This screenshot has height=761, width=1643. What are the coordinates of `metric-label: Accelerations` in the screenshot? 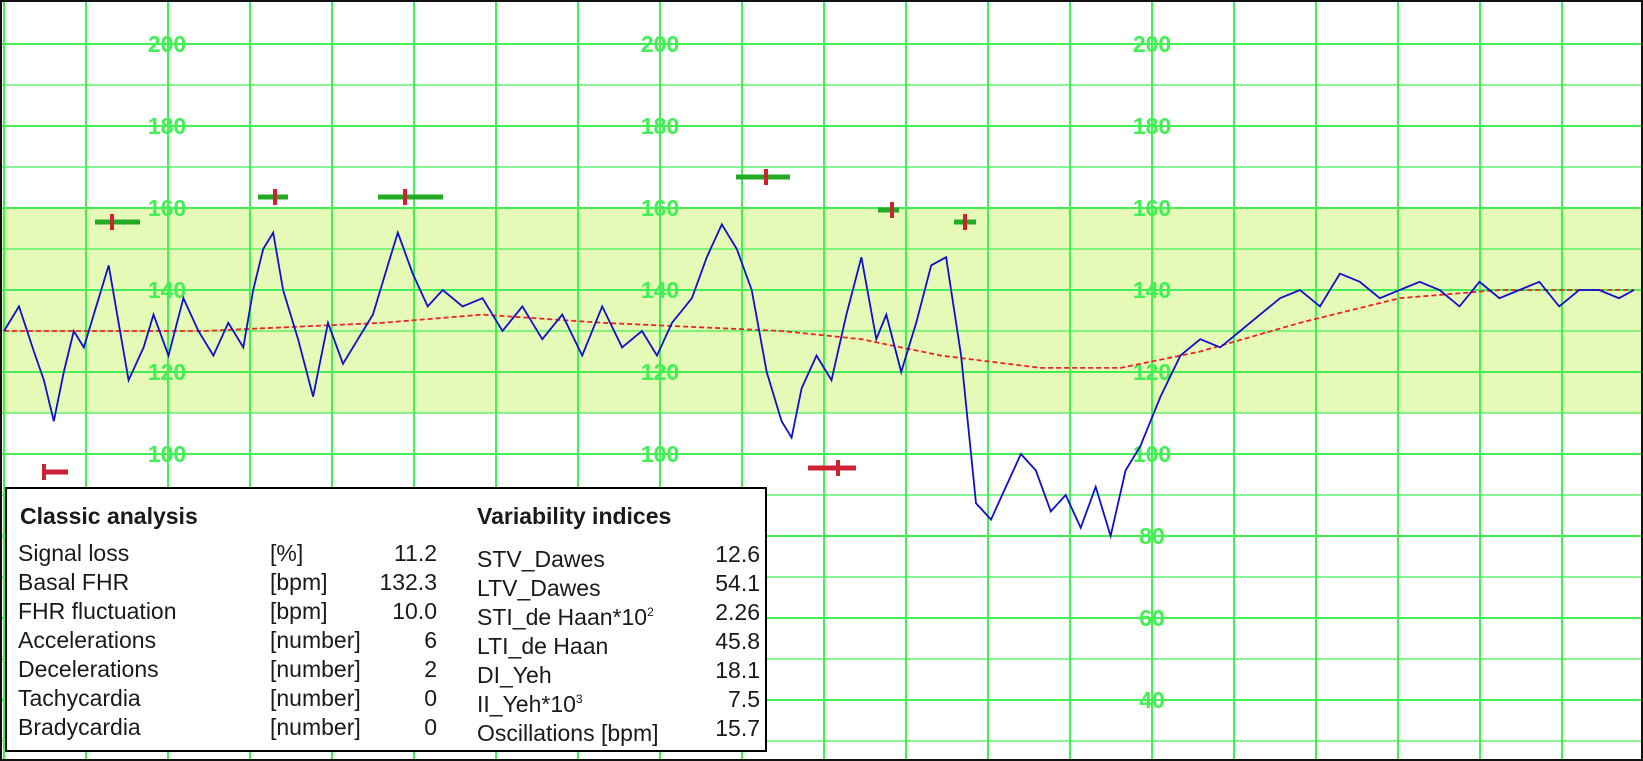 It's located at (87, 640).